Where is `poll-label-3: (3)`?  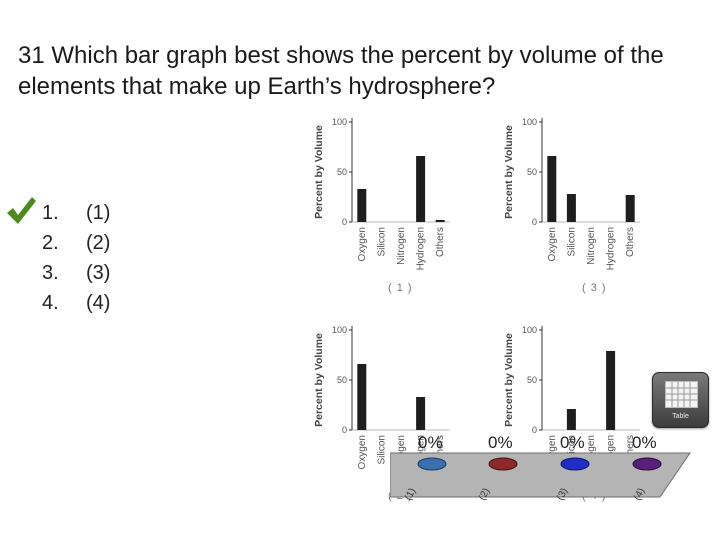 poll-label-3: (3) is located at coordinates (562, 494).